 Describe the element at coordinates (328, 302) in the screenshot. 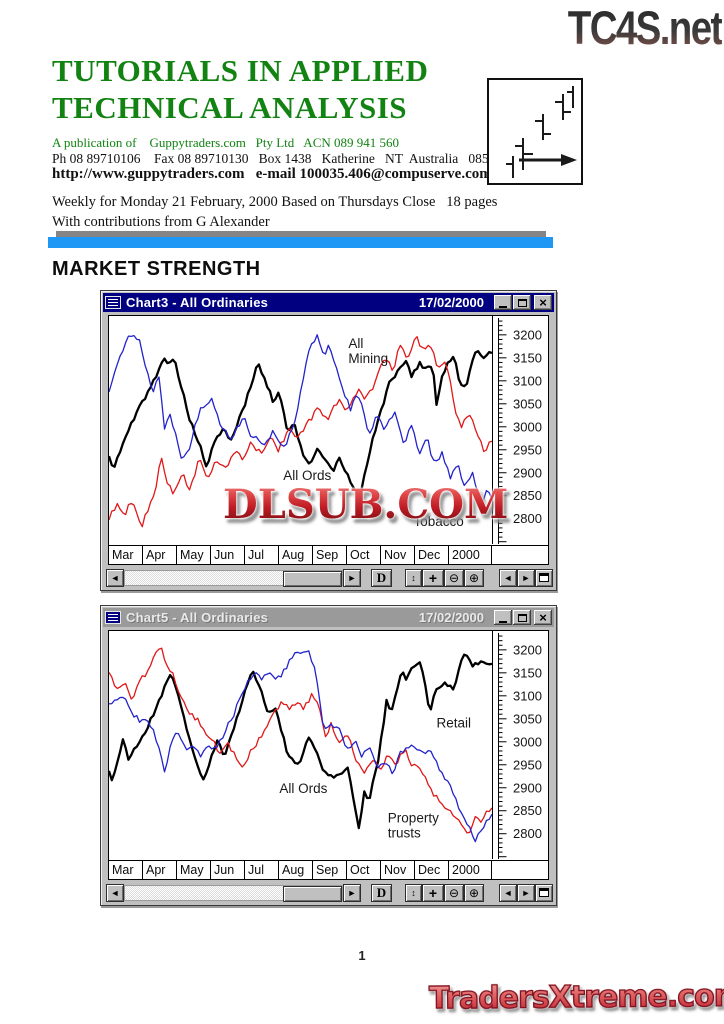

I see `chart3-titlebar: Chart3 - All Ordinaries 17/02/2000 ×` at that location.